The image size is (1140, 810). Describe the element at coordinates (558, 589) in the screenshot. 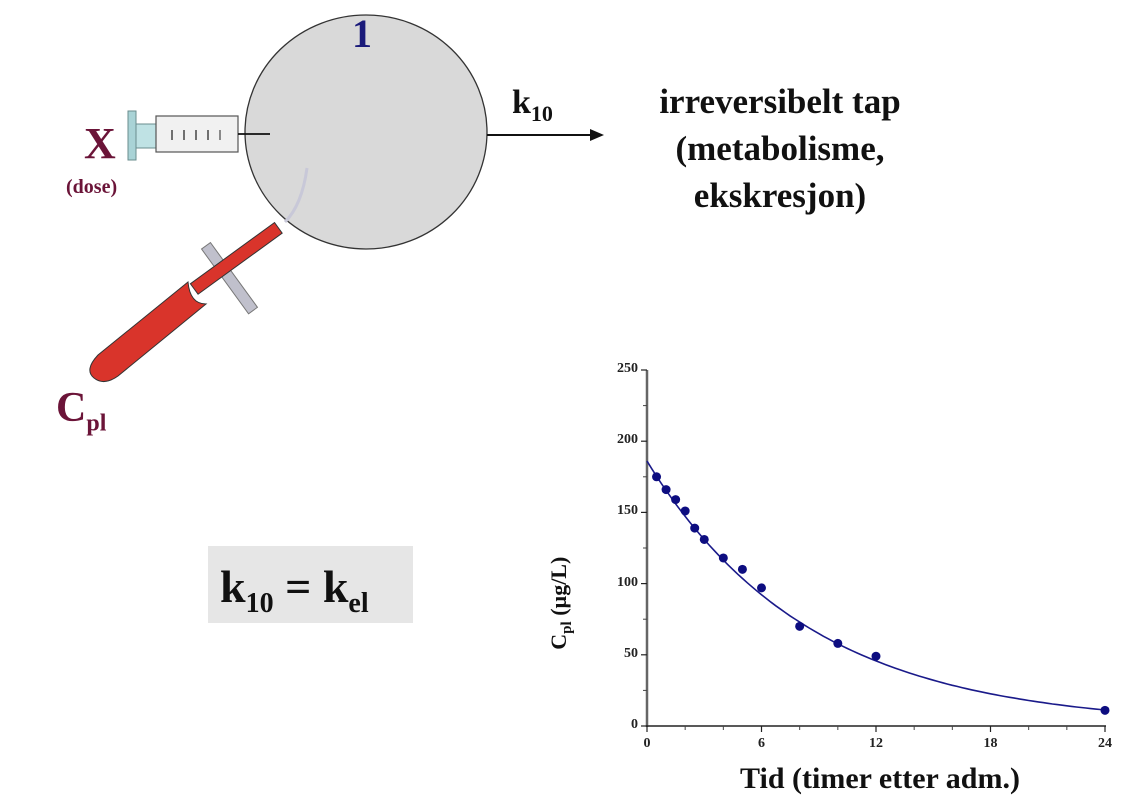

I see `ylabel-unit: (µg/L)` at that location.